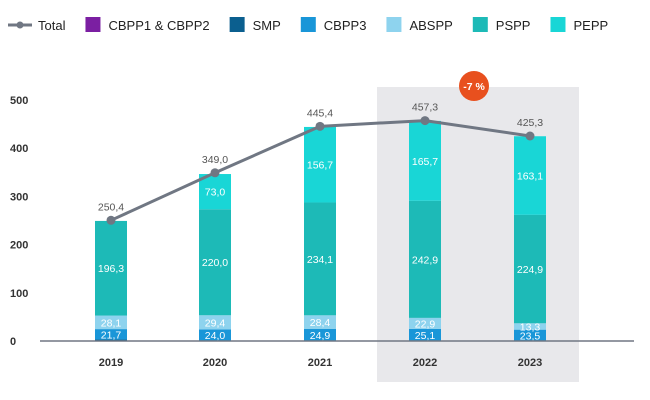  Describe the element at coordinates (320, 126) in the screenshot. I see `total-point-2021` at that location.